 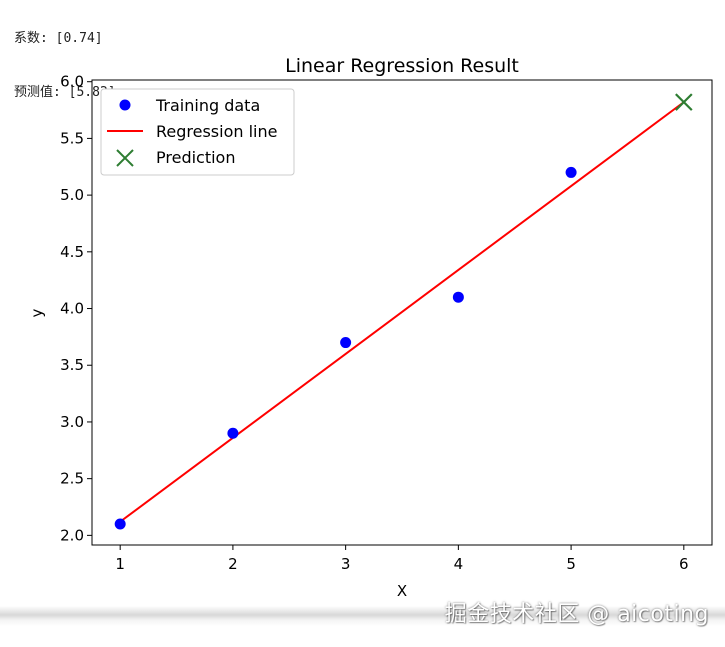 I want to click on x-tick-label: 6, so click(x=684, y=564).